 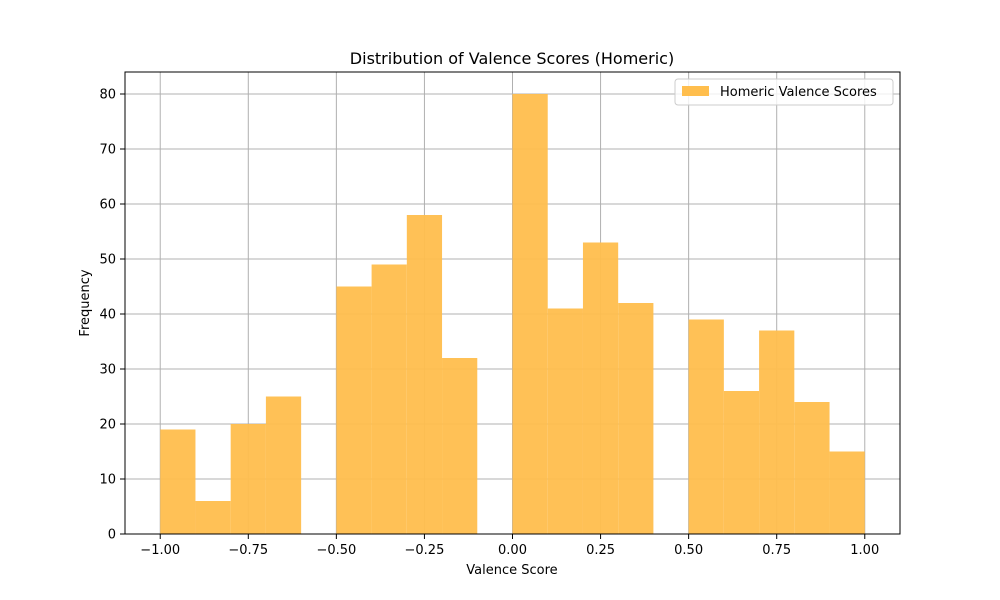 I want to click on x-tick-label: 0.50, so click(x=688, y=550).